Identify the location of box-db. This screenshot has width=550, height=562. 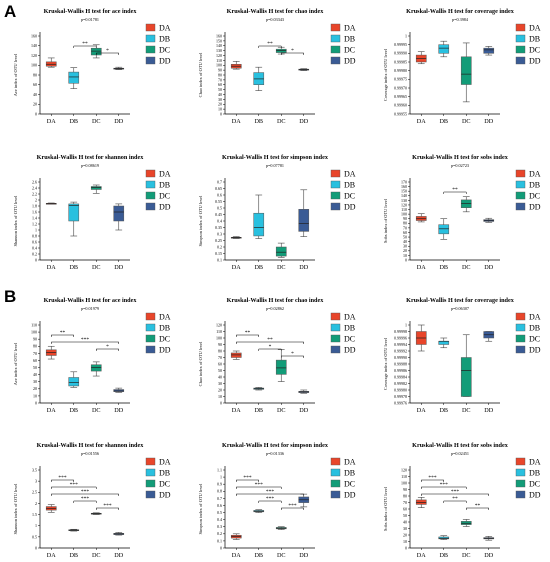
(259, 224).